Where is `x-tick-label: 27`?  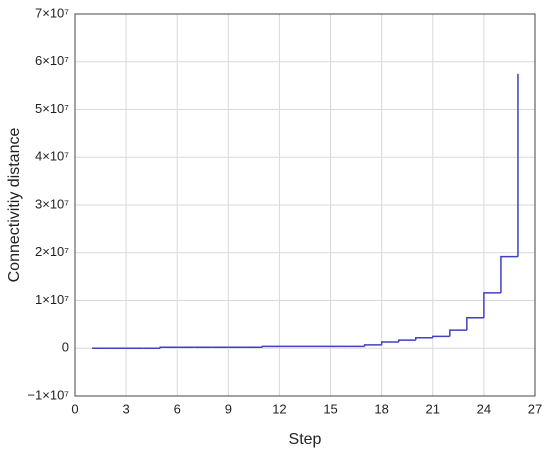
x-tick-label: 27 is located at coordinates (535, 408).